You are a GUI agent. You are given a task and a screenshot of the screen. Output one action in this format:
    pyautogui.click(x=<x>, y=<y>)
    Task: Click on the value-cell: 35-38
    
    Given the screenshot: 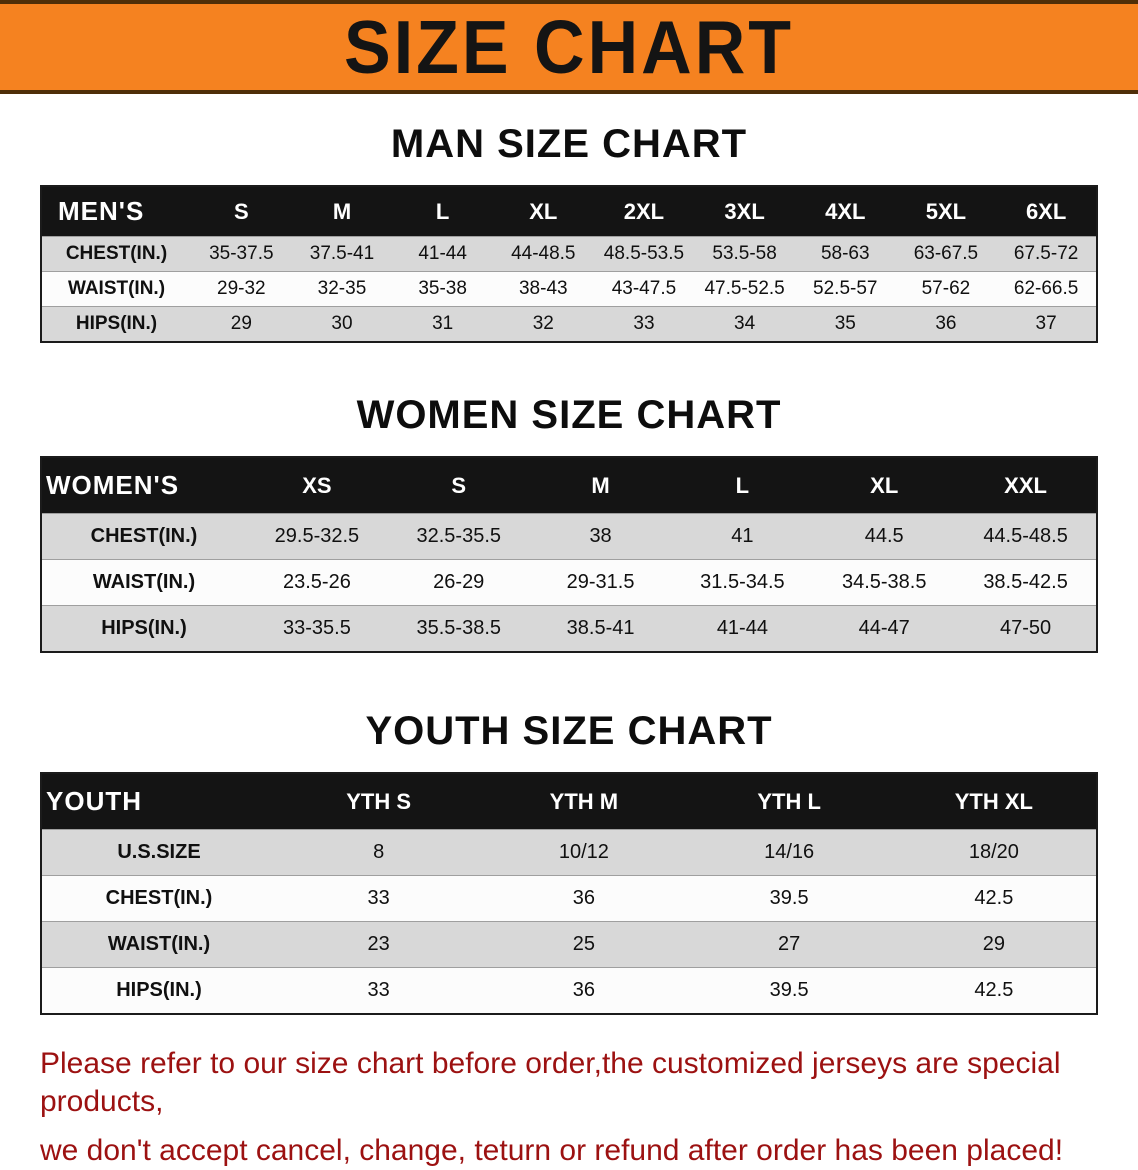 What is the action you would take?
    pyautogui.click(x=442, y=289)
    